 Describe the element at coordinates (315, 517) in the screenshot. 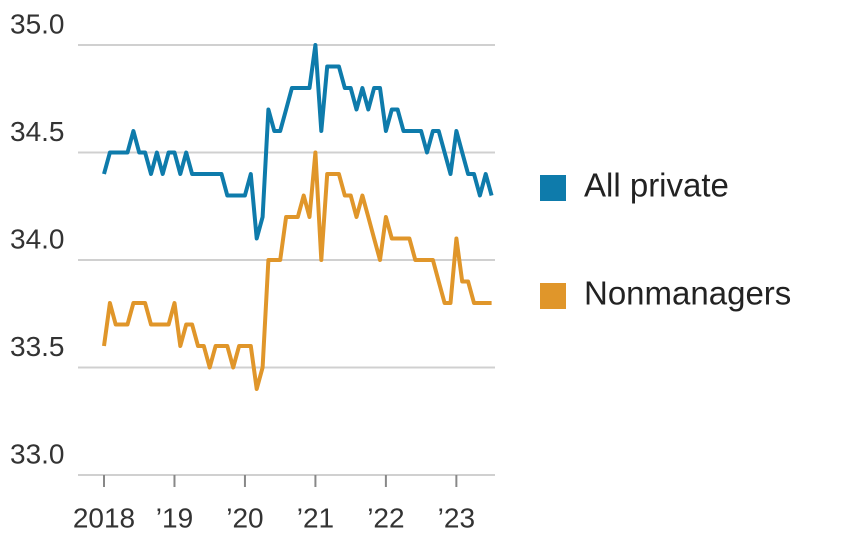

I see `x-tick-label: ’21` at that location.